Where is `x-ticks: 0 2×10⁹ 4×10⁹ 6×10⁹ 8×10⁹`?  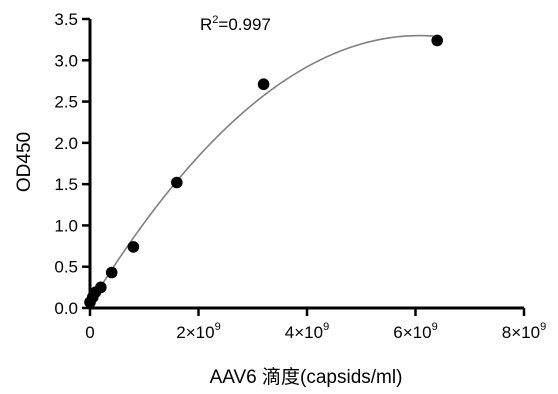
x-ticks: 0 2×10⁹ 4×10⁹ 6×10⁹ 8×10⁹ is located at coordinates (315, 325).